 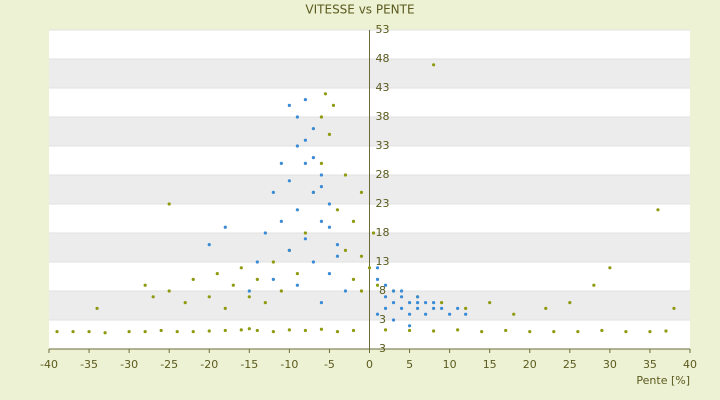 What do you see at coordinates (383, 87) in the screenshot?
I see `y-tick-label: 43` at bounding box center [383, 87].